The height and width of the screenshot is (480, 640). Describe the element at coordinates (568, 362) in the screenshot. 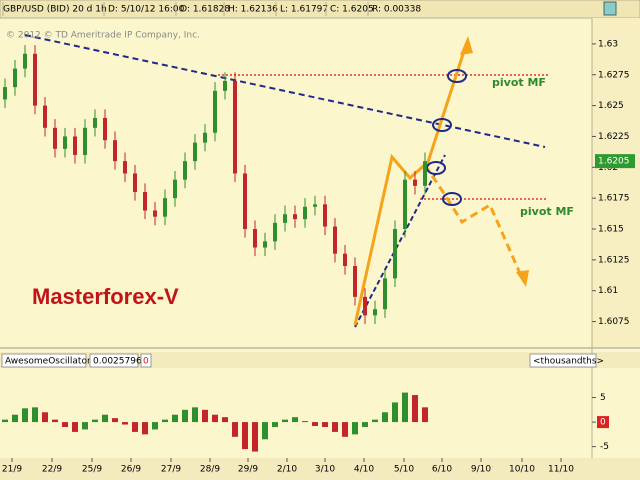

I see `unit-label: <thousandths>` at that location.